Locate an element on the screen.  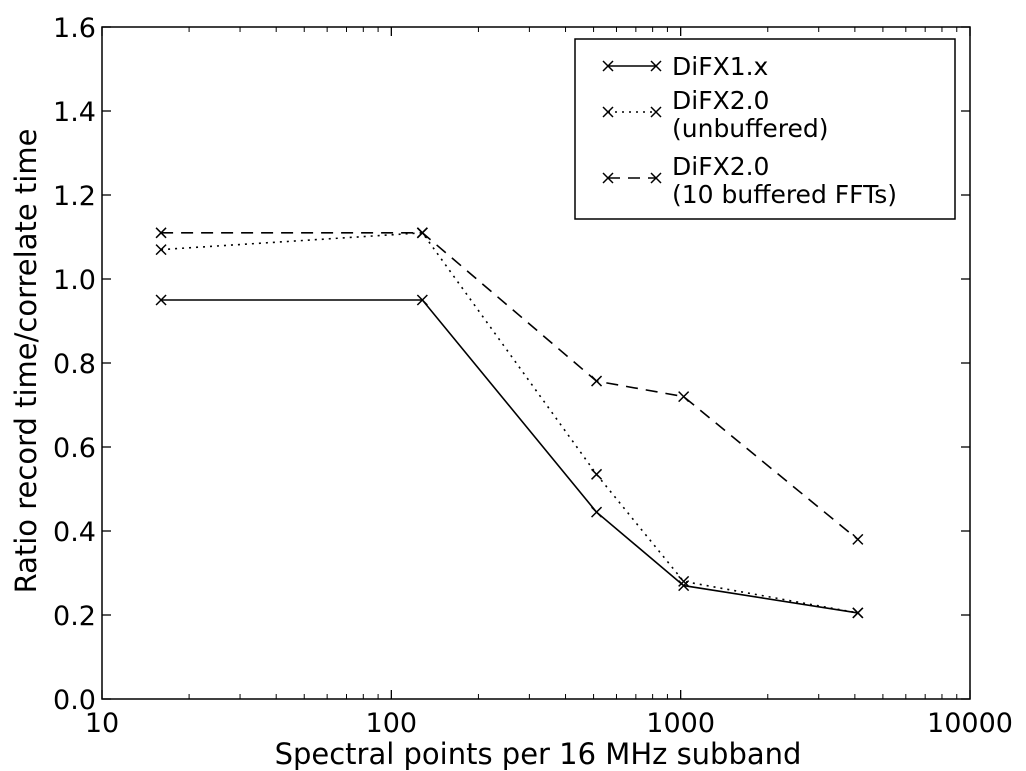
y-tick-label: 1.2 is located at coordinates (74, 196).